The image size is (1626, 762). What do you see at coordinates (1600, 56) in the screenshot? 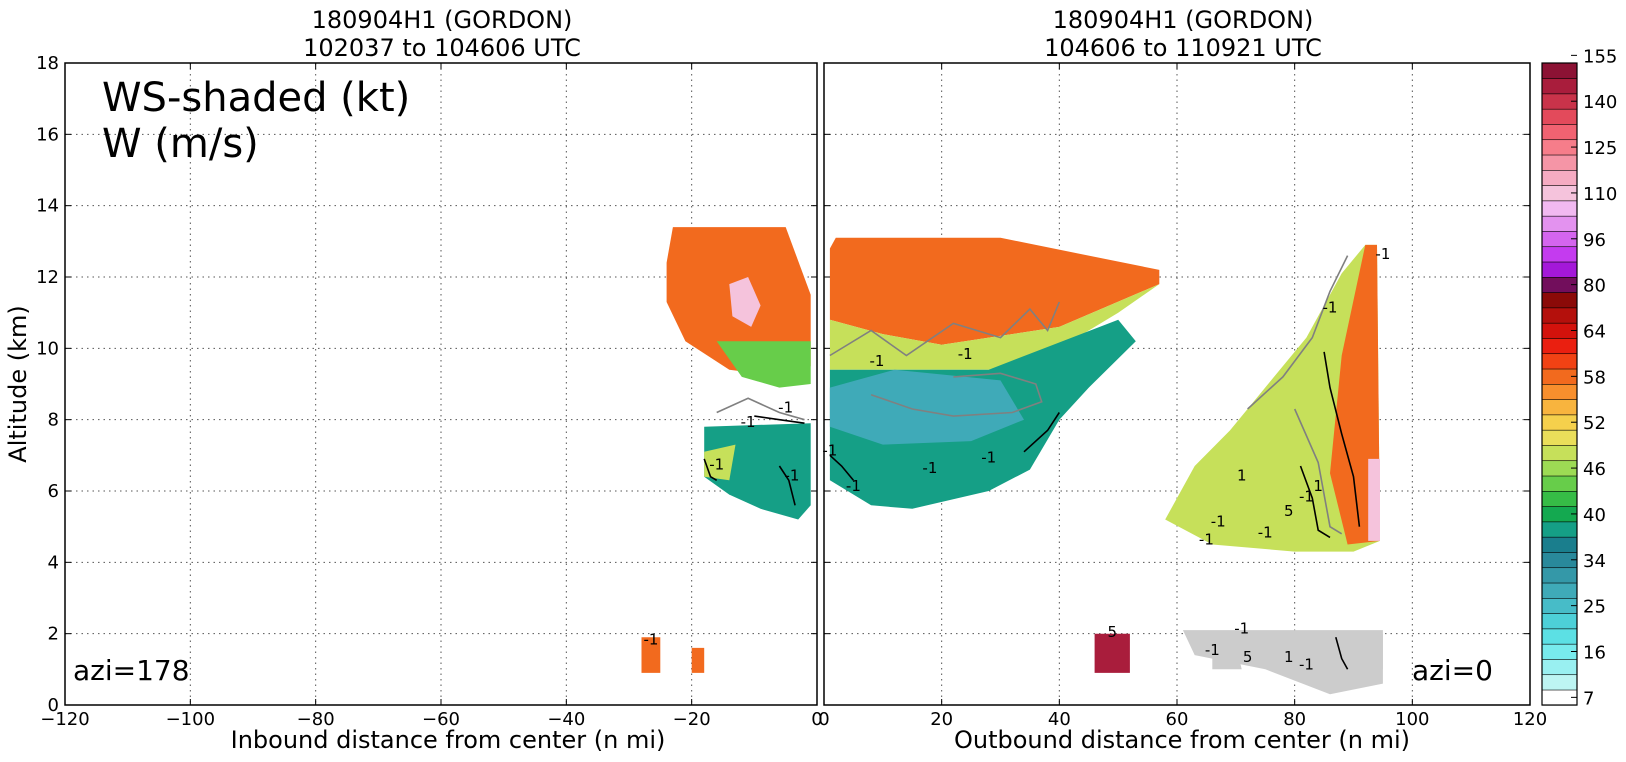
I see `colorbar-tick-label: 155` at bounding box center [1600, 56].